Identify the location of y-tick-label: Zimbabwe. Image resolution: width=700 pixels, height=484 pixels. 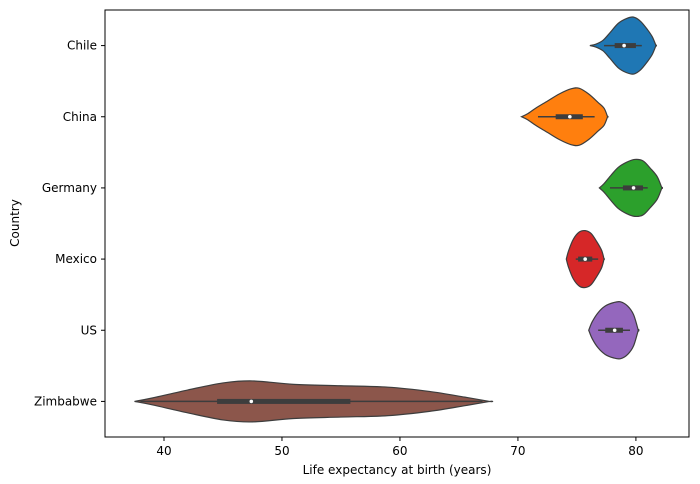
(65, 401).